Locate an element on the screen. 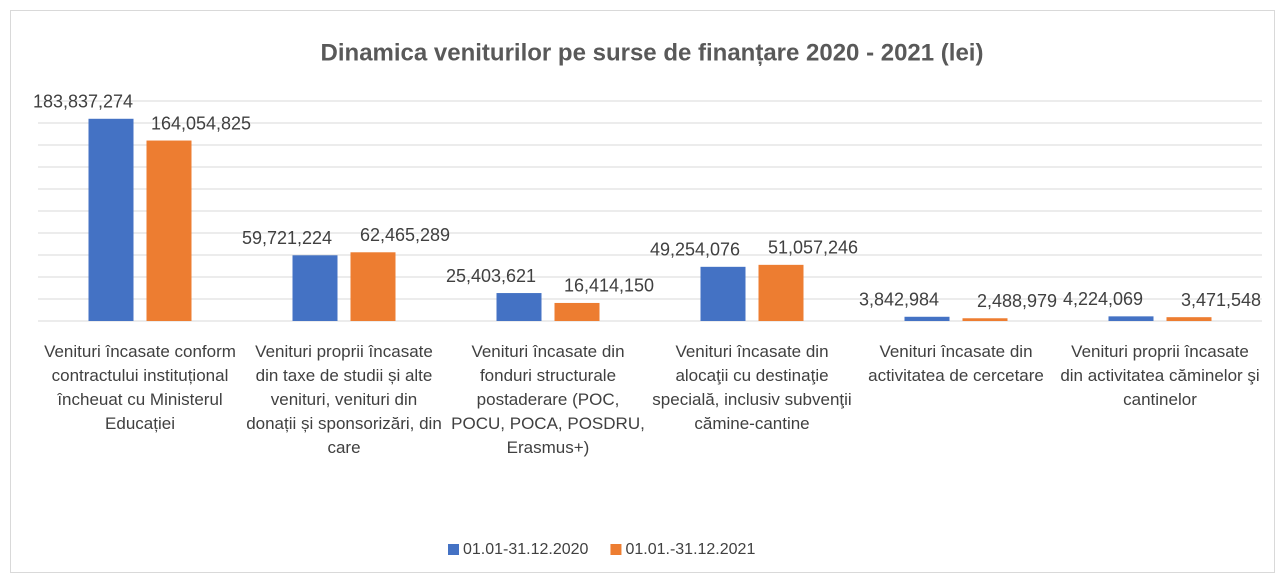 This screenshot has height=588, width=1285. data-label: 3,842,984 is located at coordinates (899, 300).